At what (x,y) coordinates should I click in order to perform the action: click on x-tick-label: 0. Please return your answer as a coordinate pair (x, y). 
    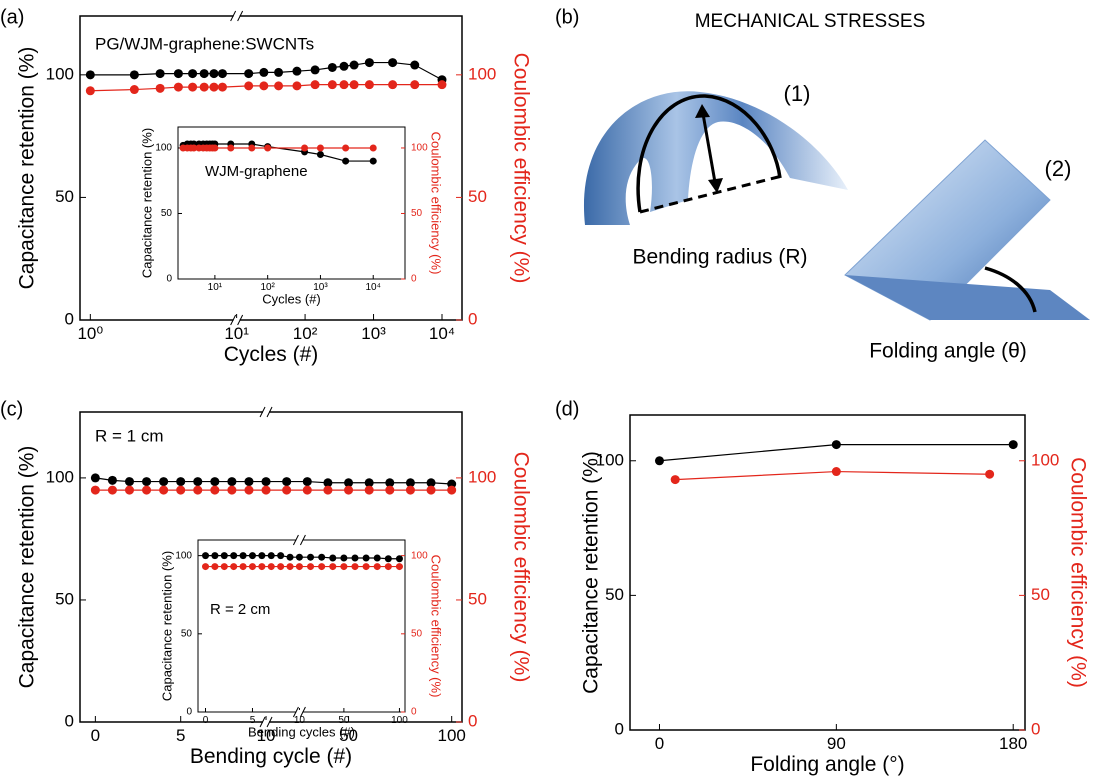
    Looking at the image, I should click on (659, 743).